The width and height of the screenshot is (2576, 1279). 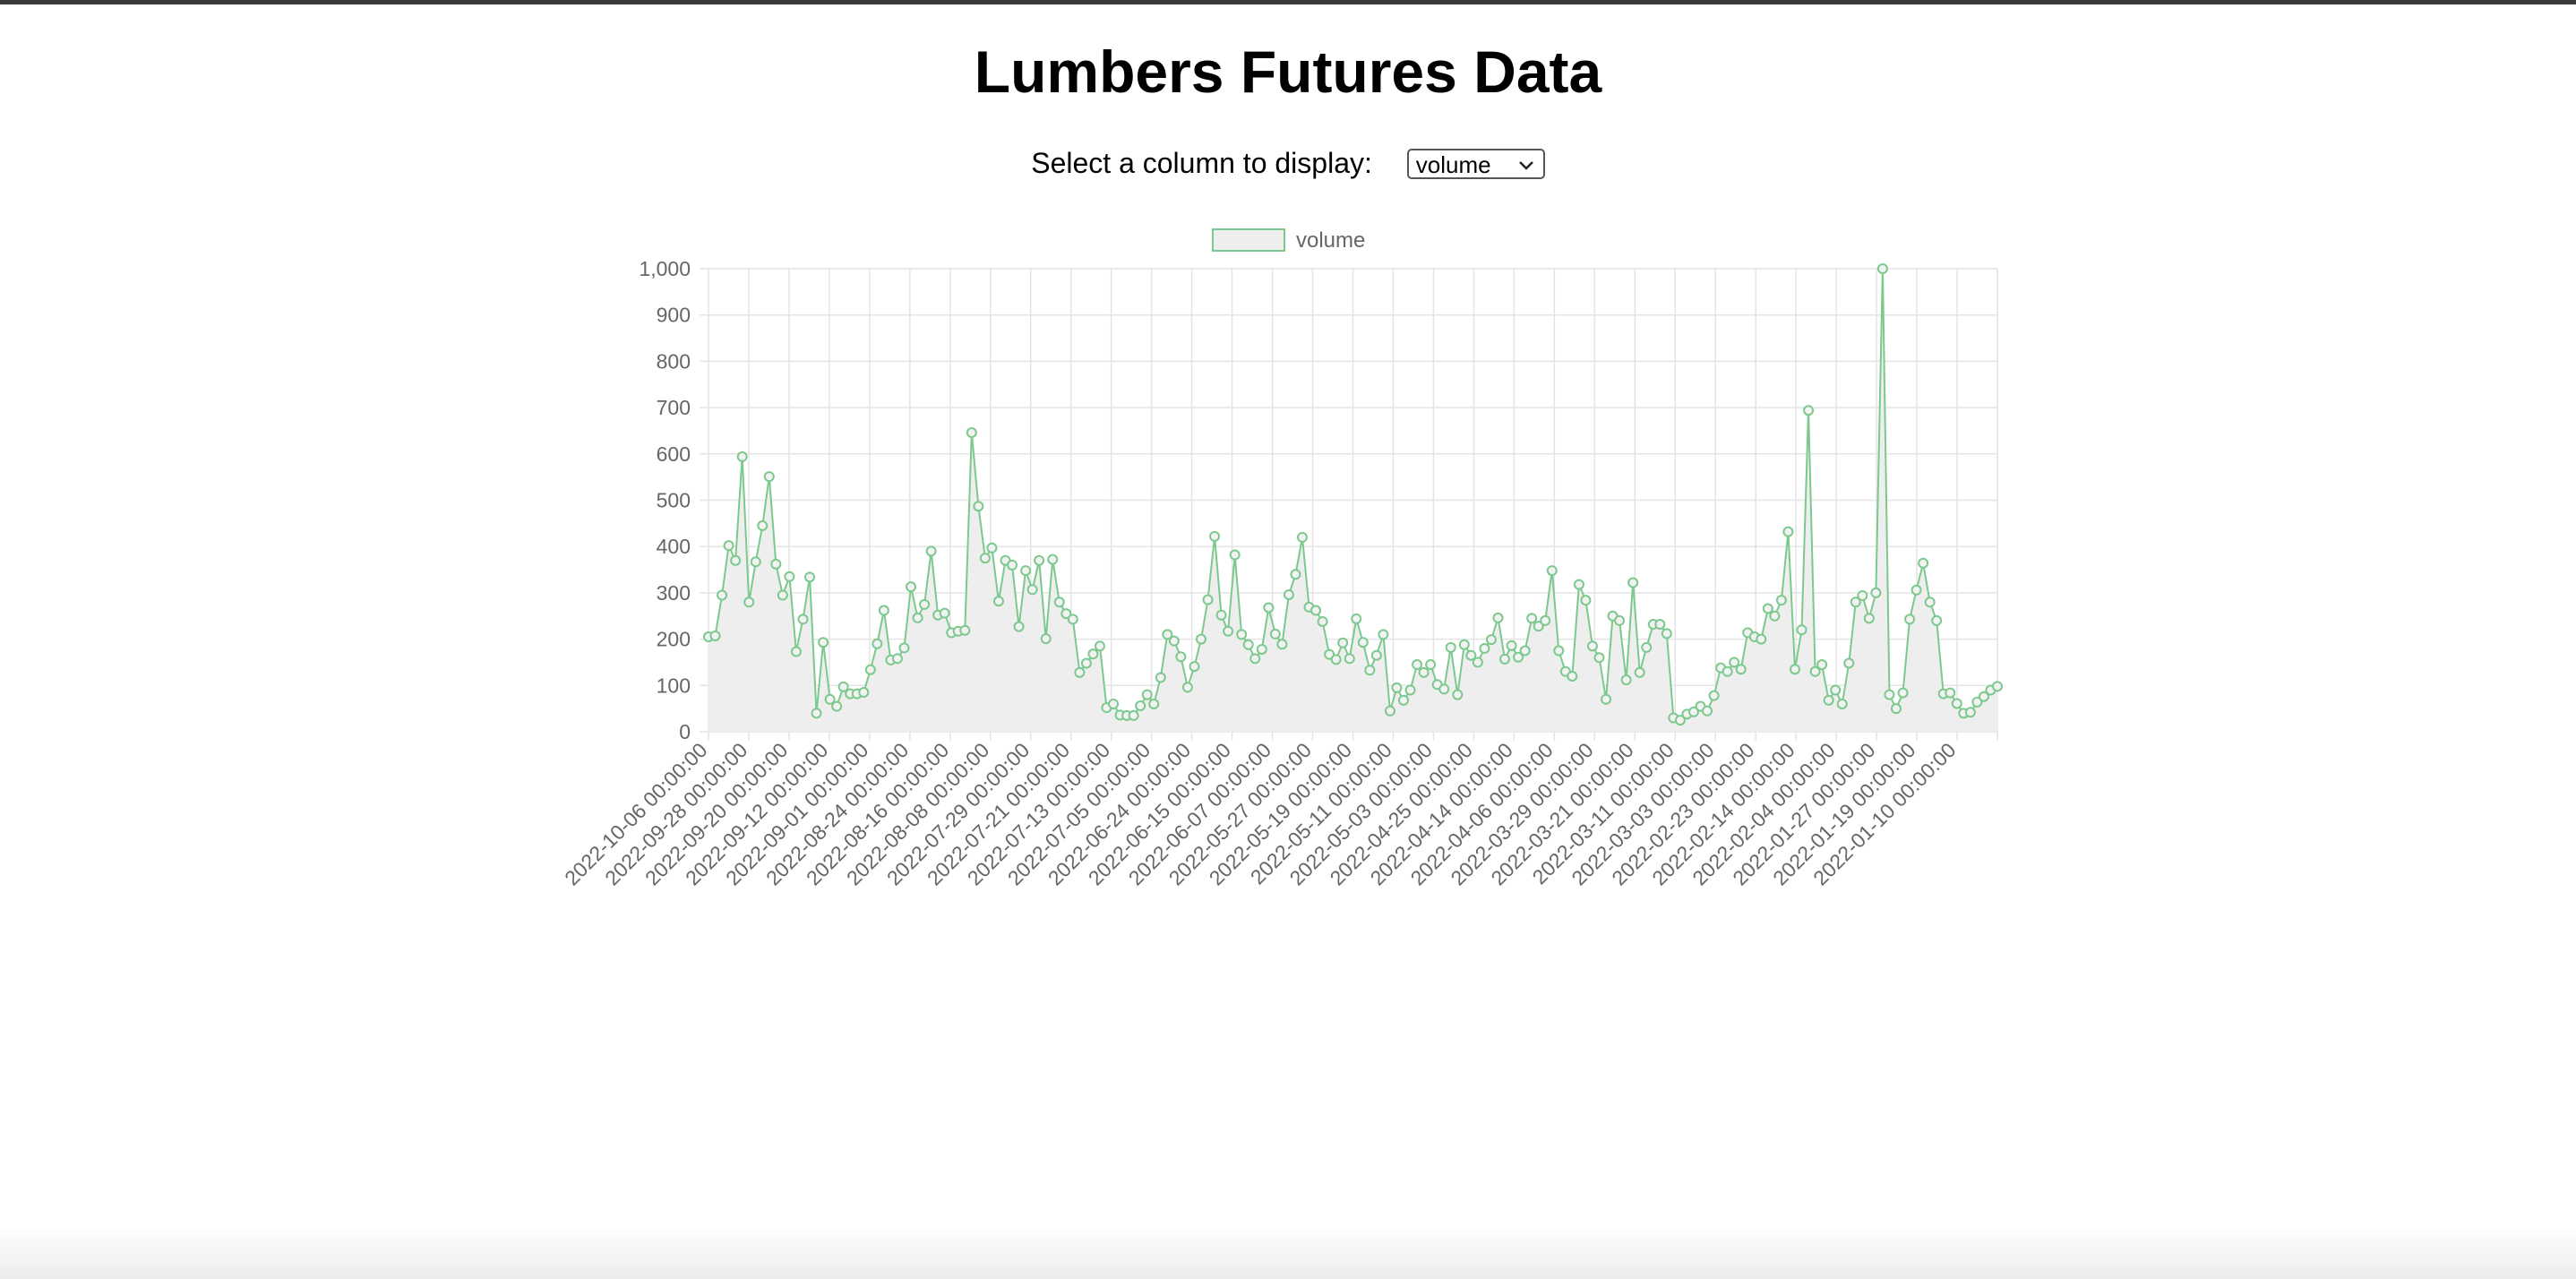 I want to click on column-select-value: volume, so click(x=1453, y=164).